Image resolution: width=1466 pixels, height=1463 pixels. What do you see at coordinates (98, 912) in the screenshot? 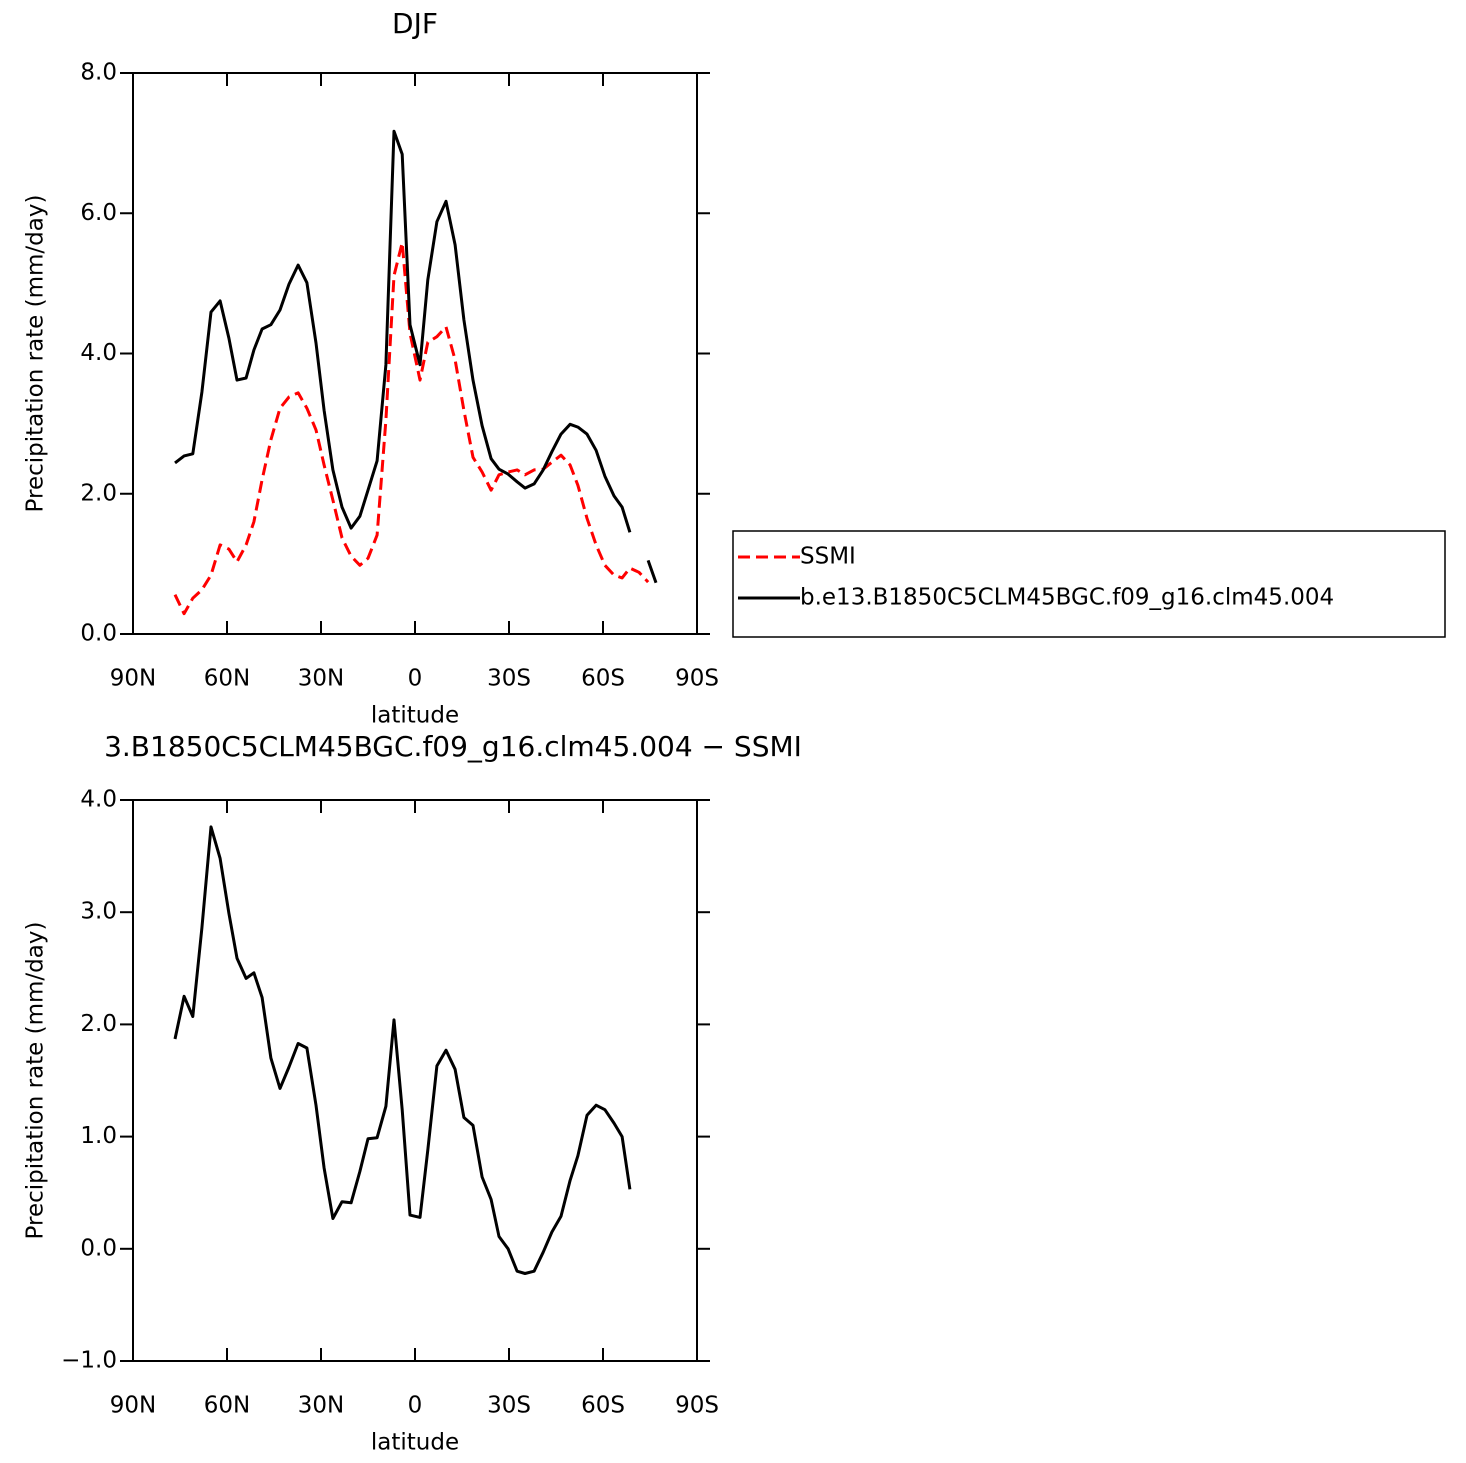
I see `y-tick-label: 3.0` at bounding box center [98, 912].